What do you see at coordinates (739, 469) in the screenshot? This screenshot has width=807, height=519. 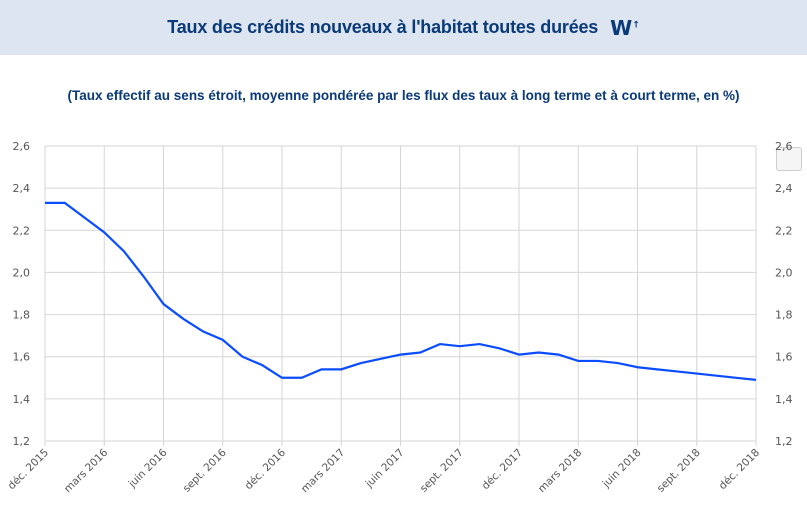 I see `x-tick-label: déc. 2018` at bounding box center [739, 469].